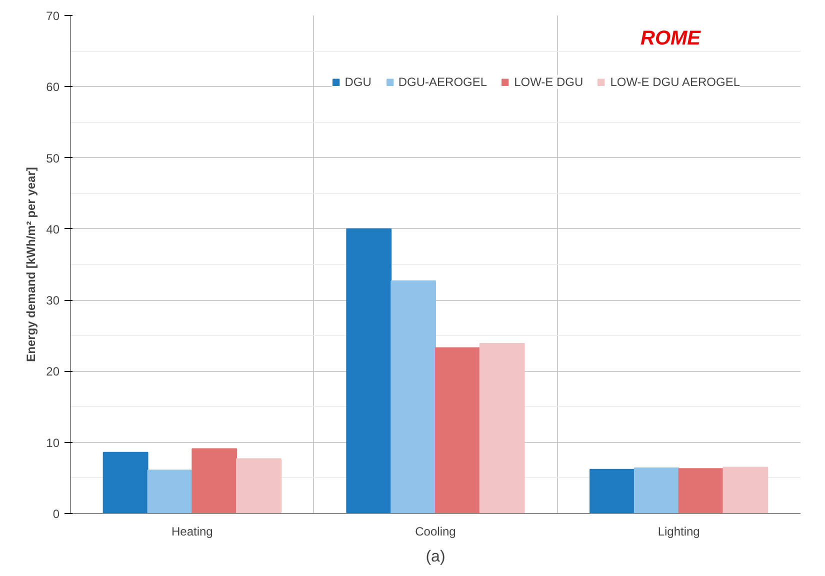 The image size is (825, 576). I want to click on legend-label: LOW-E DGU, so click(549, 82).